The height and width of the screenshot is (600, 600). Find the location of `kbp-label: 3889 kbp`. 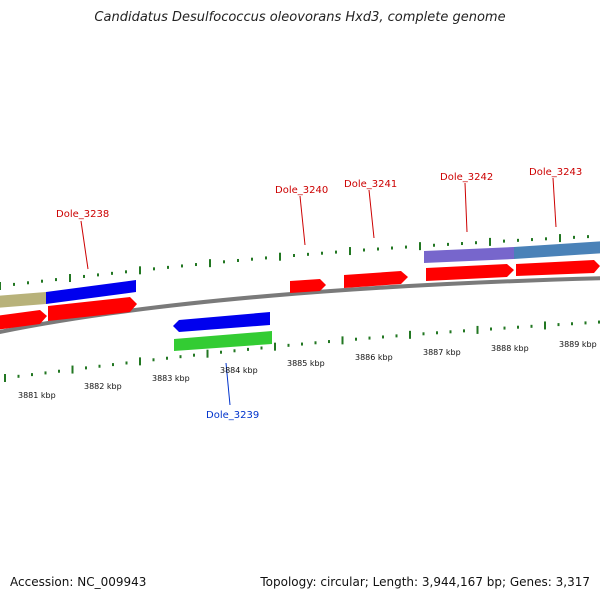

kbp-label: 3889 kbp is located at coordinates (578, 344).